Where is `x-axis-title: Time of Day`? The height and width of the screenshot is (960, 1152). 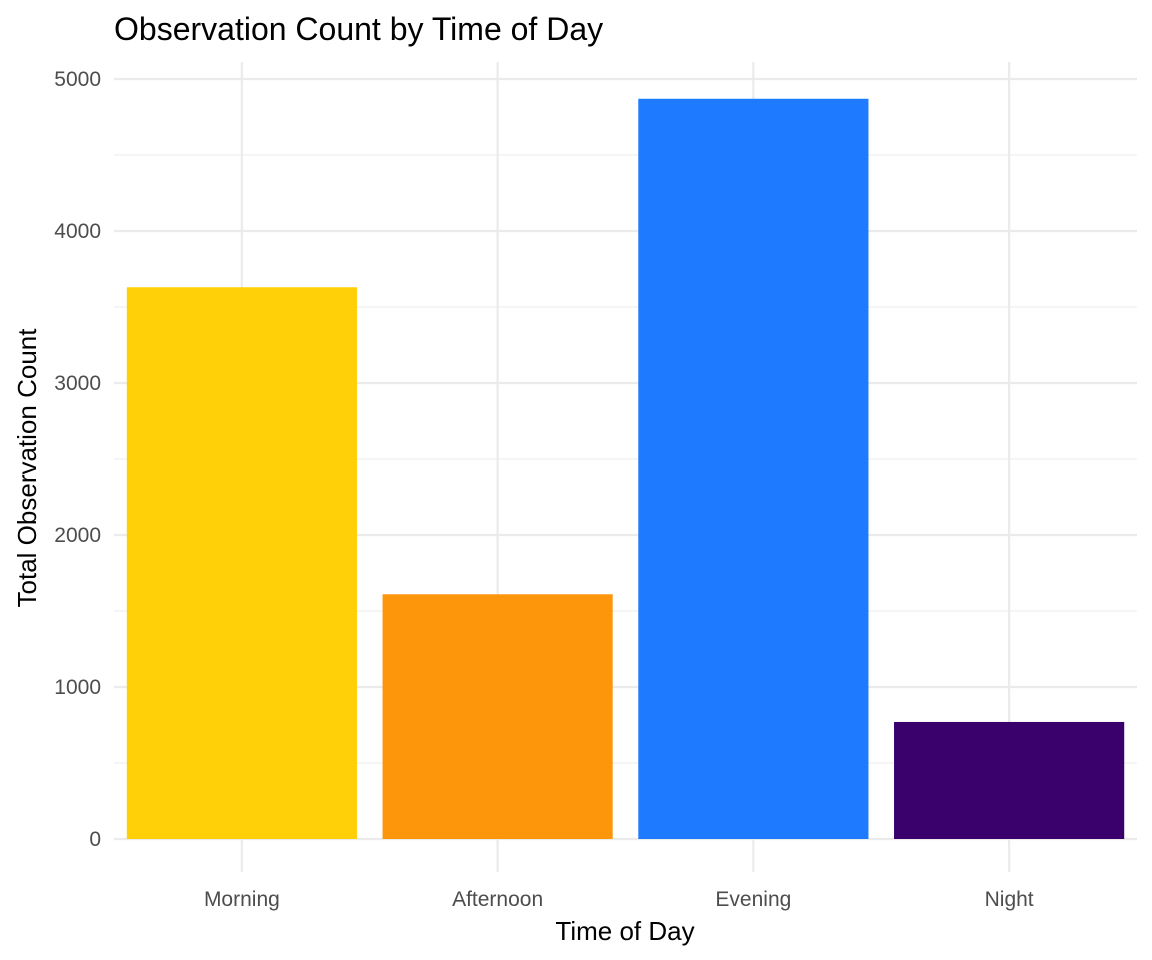 x-axis-title: Time of Day is located at coordinates (624, 931).